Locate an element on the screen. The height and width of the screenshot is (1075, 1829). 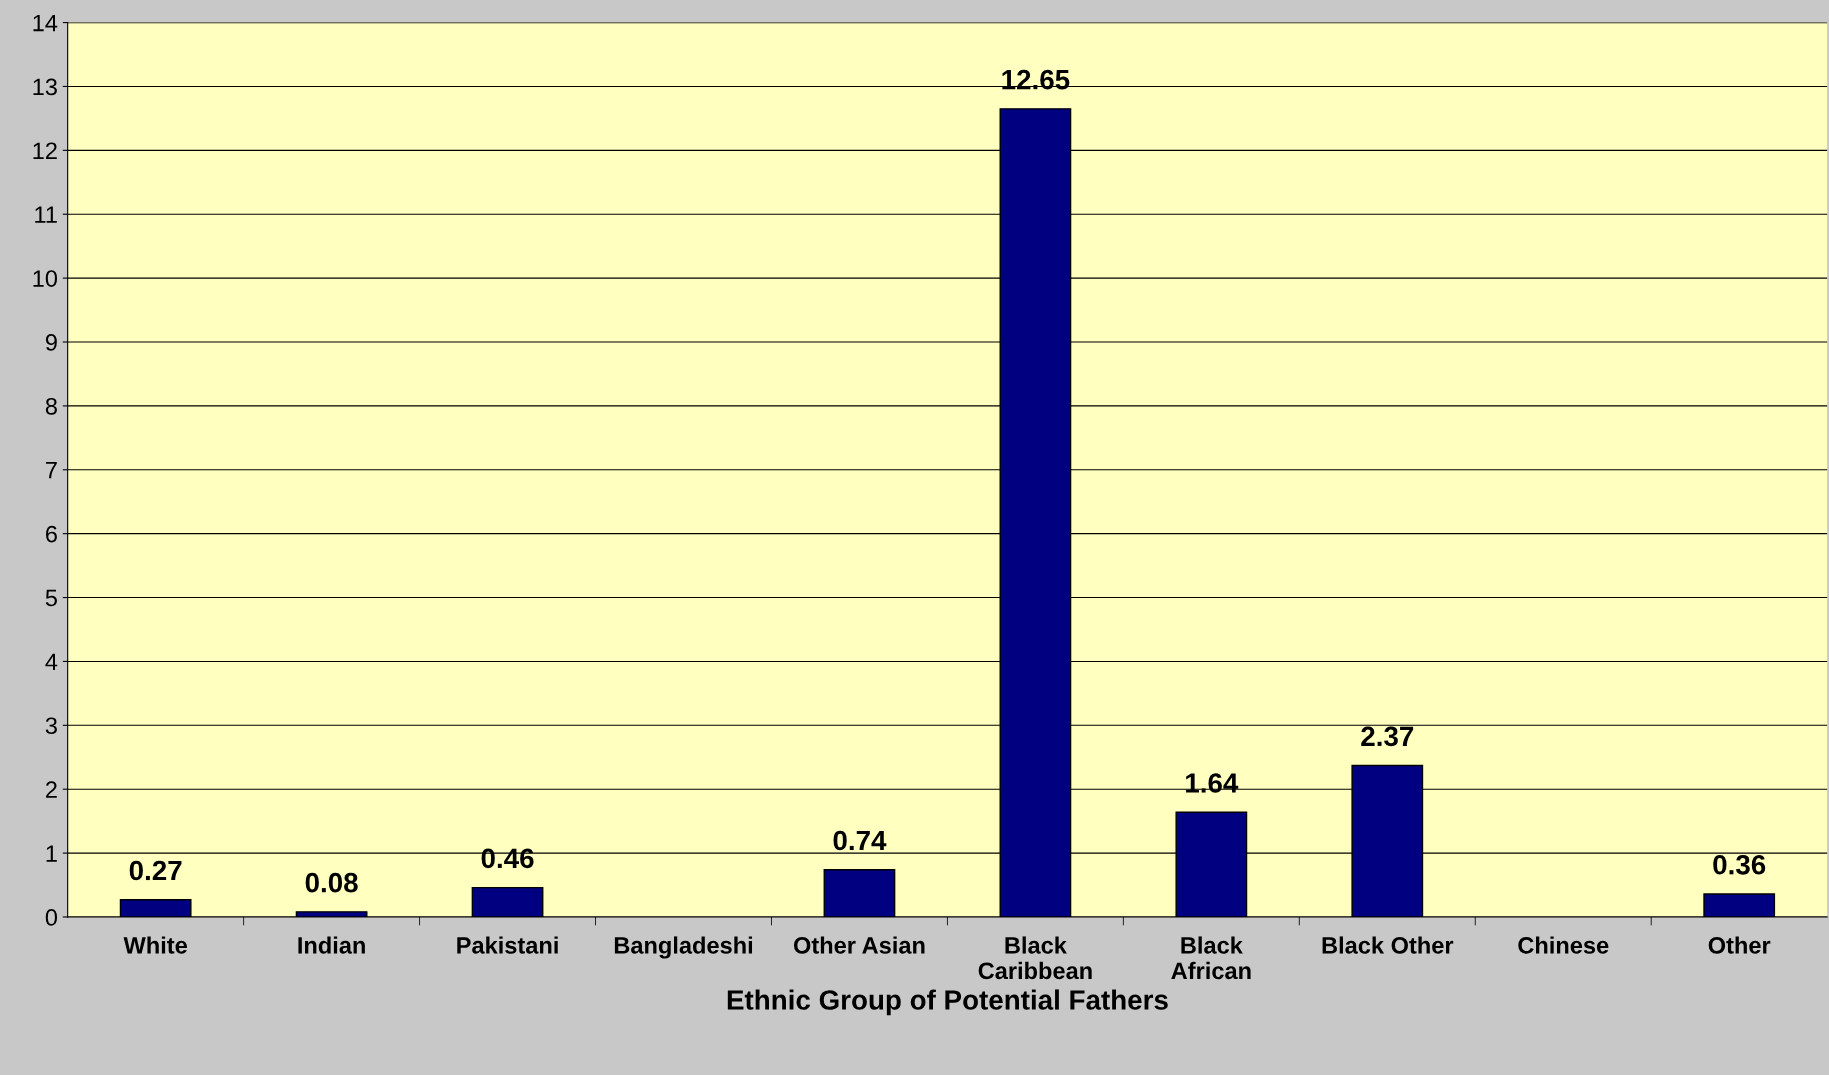
y-tick-label: 10 is located at coordinates (45, 278).